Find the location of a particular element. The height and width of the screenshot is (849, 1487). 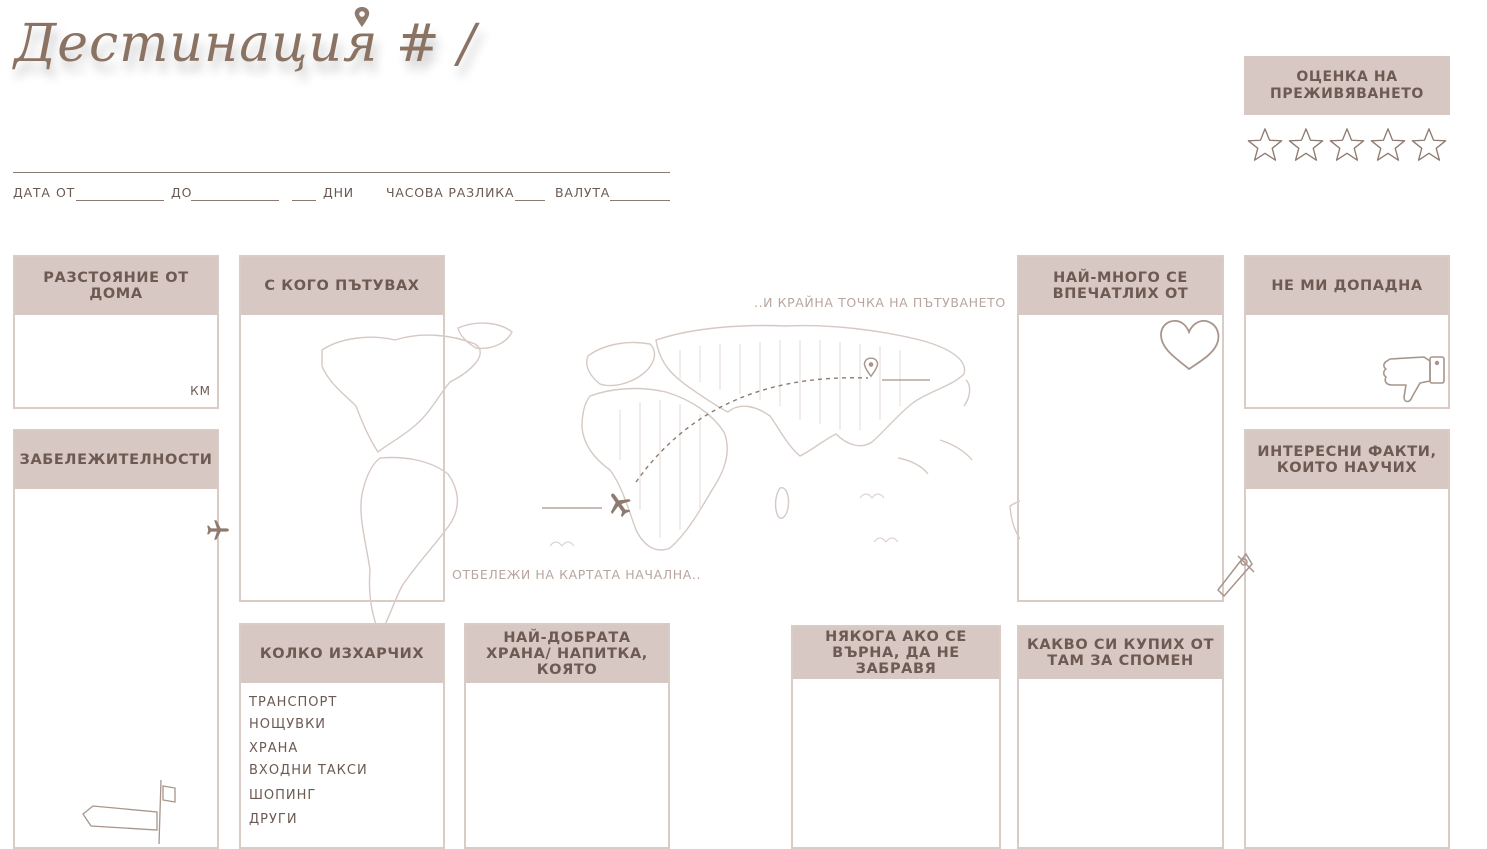

facts-box: ИНТЕРЕСНИ ФАКТИ, КОИТО НАУЧИХ is located at coordinates (1347, 639).